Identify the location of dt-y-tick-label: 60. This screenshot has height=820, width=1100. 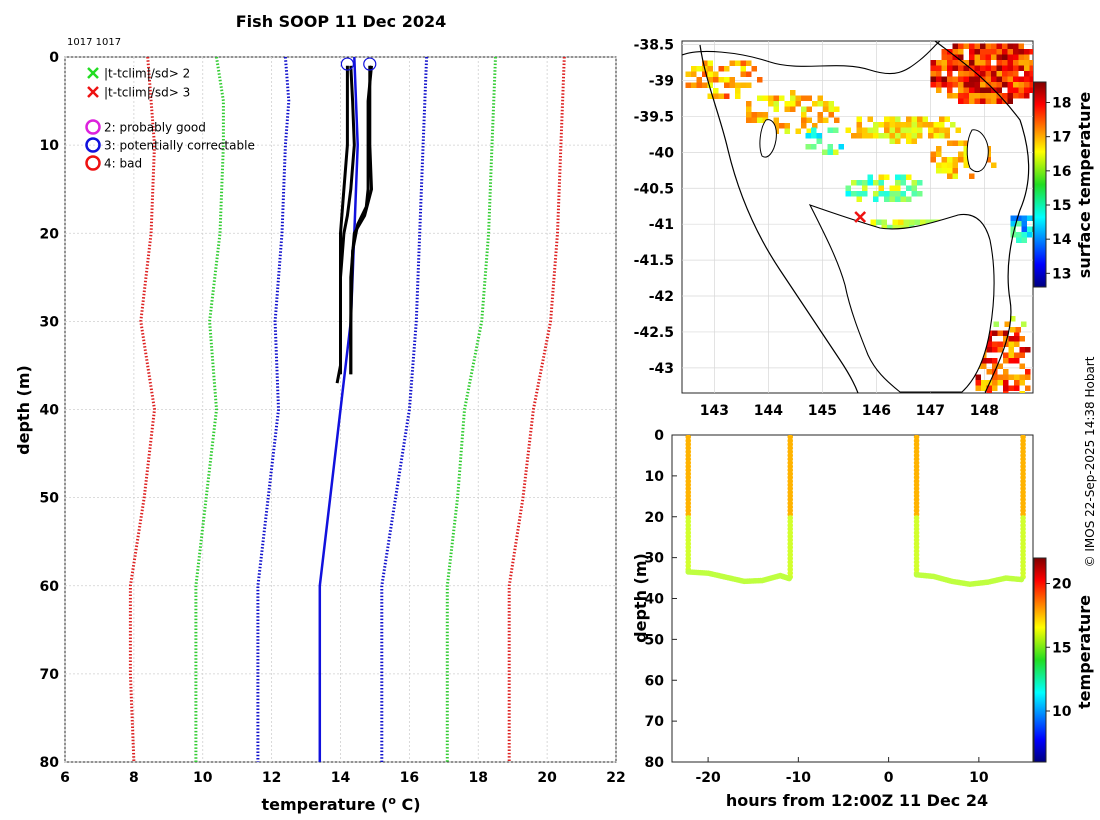
(655, 681).